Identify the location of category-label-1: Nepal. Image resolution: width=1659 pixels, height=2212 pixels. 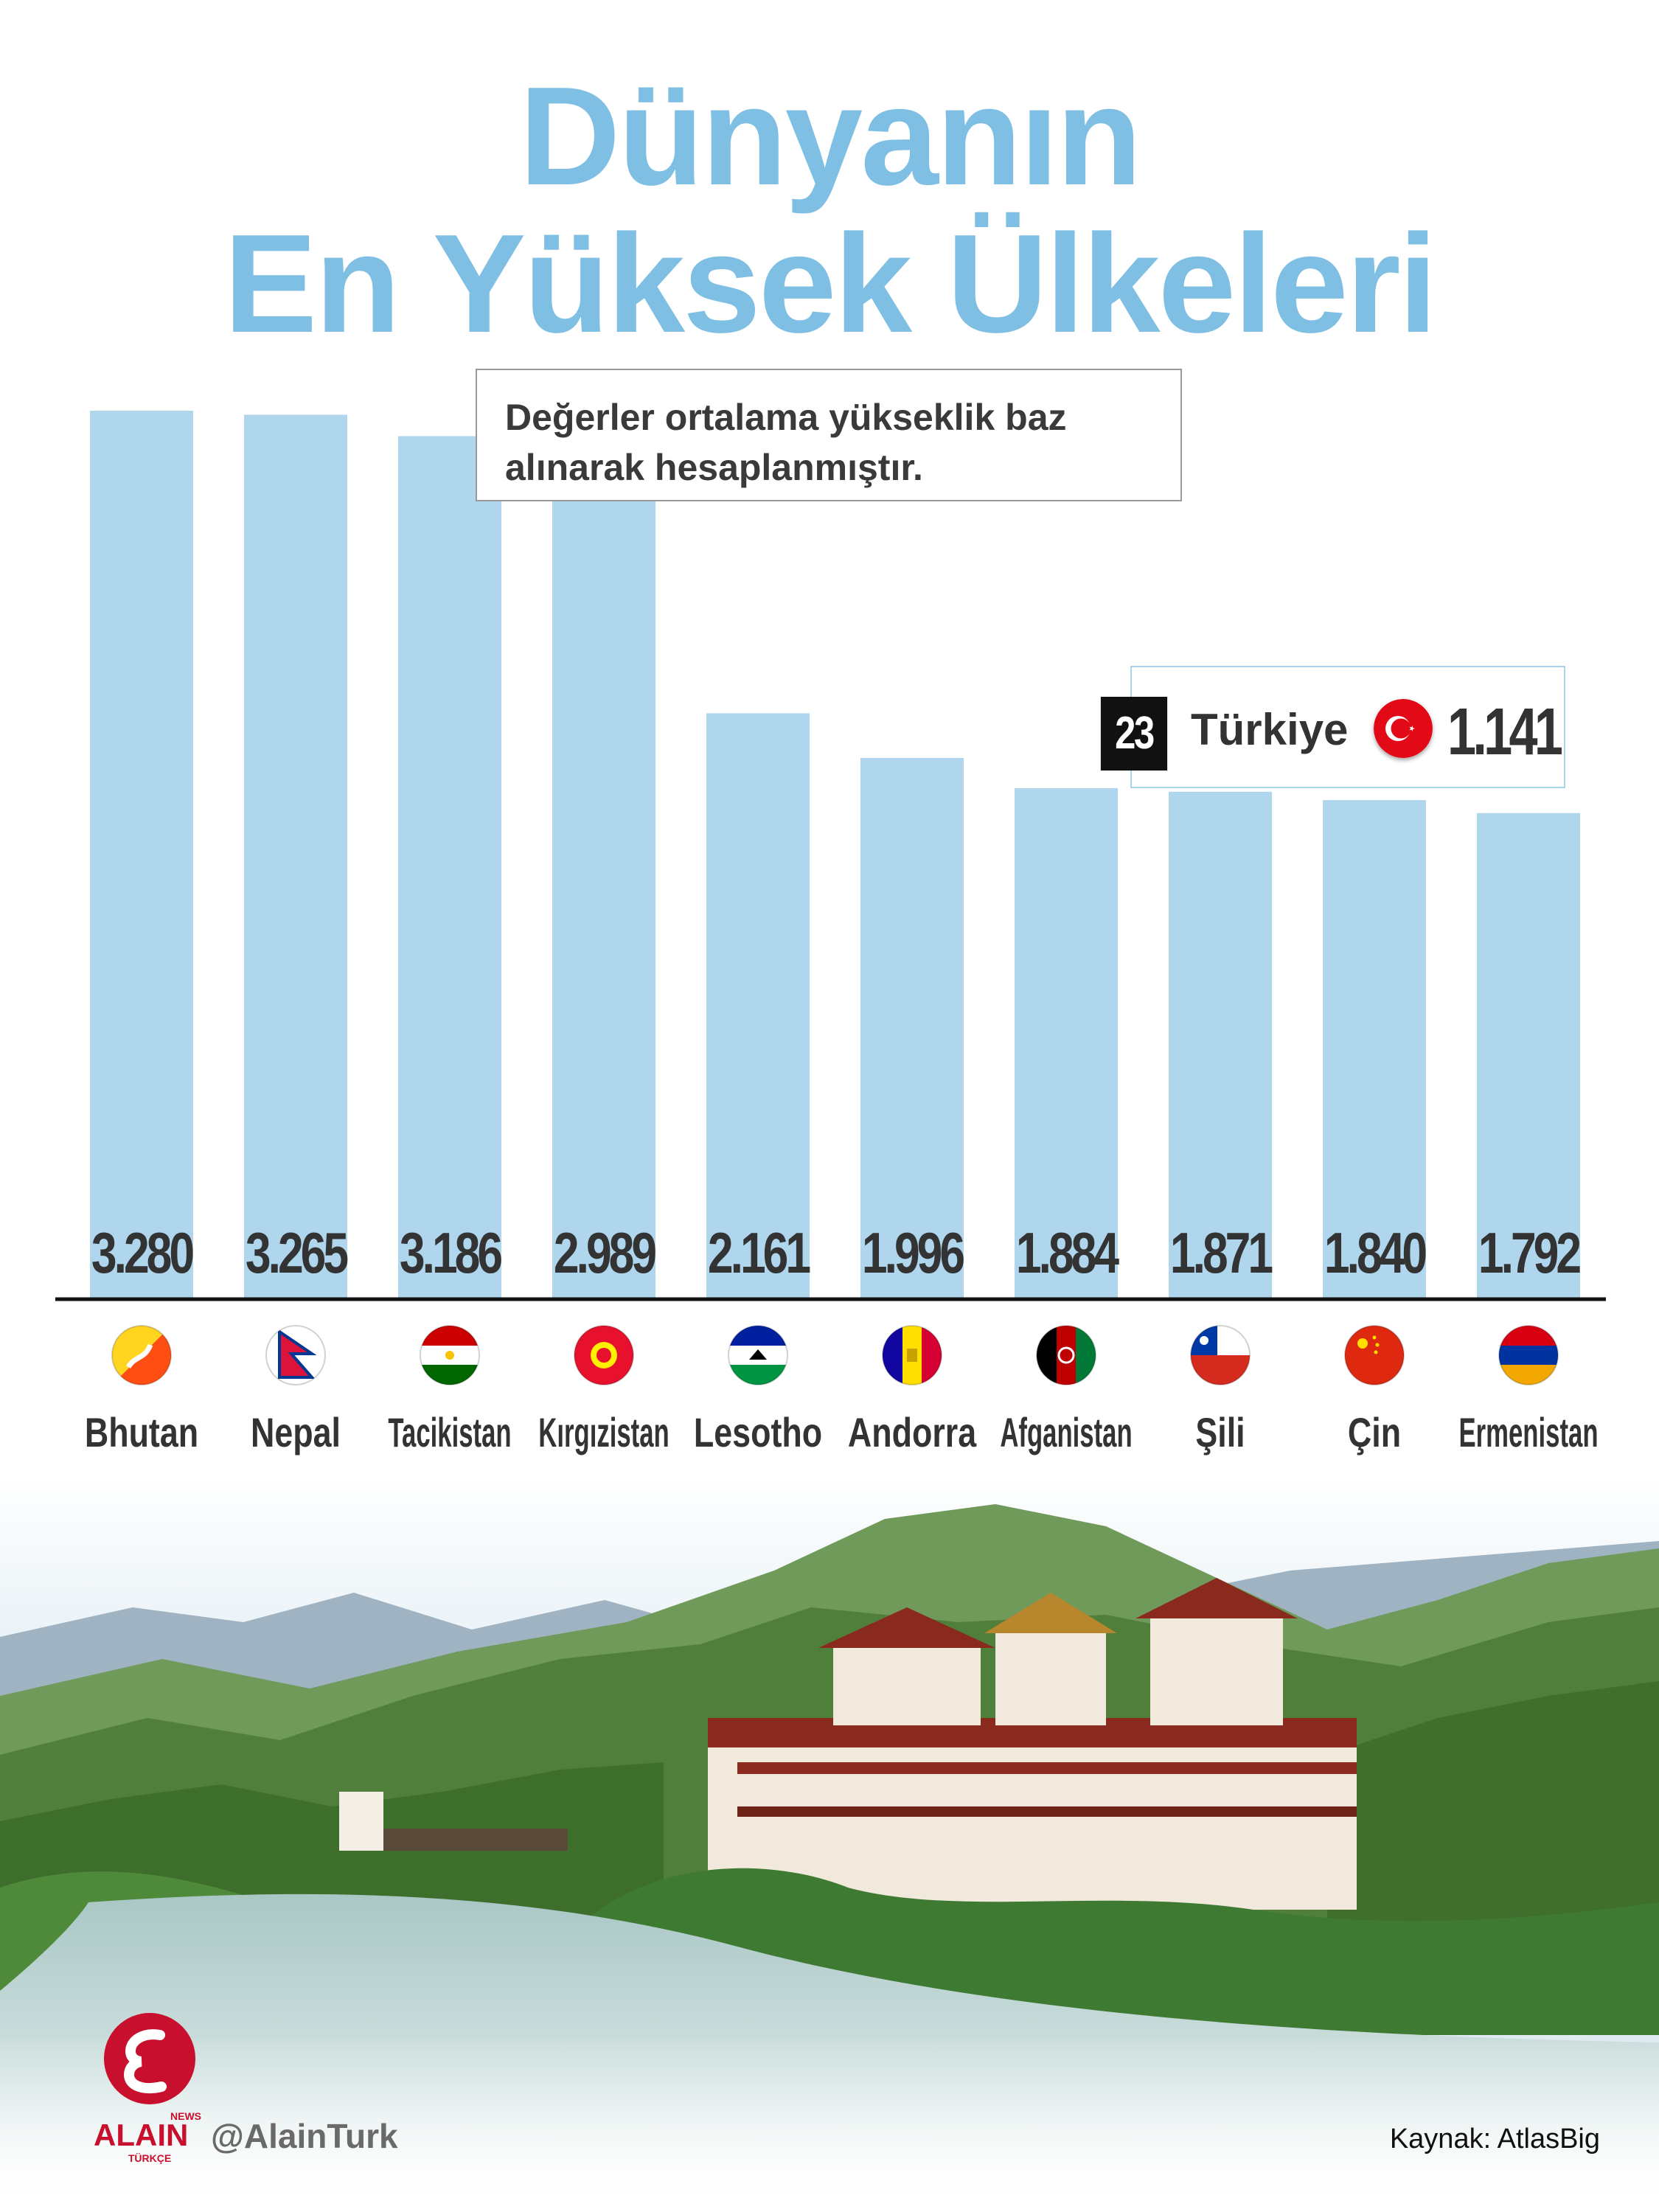
(296, 1432).